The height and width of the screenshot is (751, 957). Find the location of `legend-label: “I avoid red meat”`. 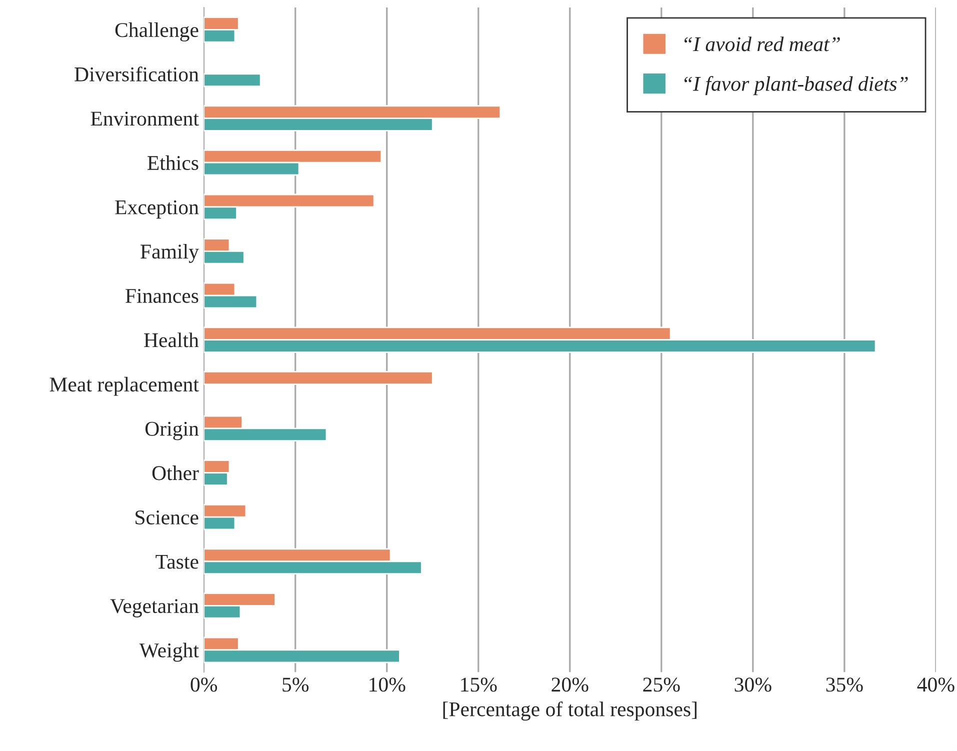

legend-label: “I avoid red meat” is located at coordinates (762, 44).